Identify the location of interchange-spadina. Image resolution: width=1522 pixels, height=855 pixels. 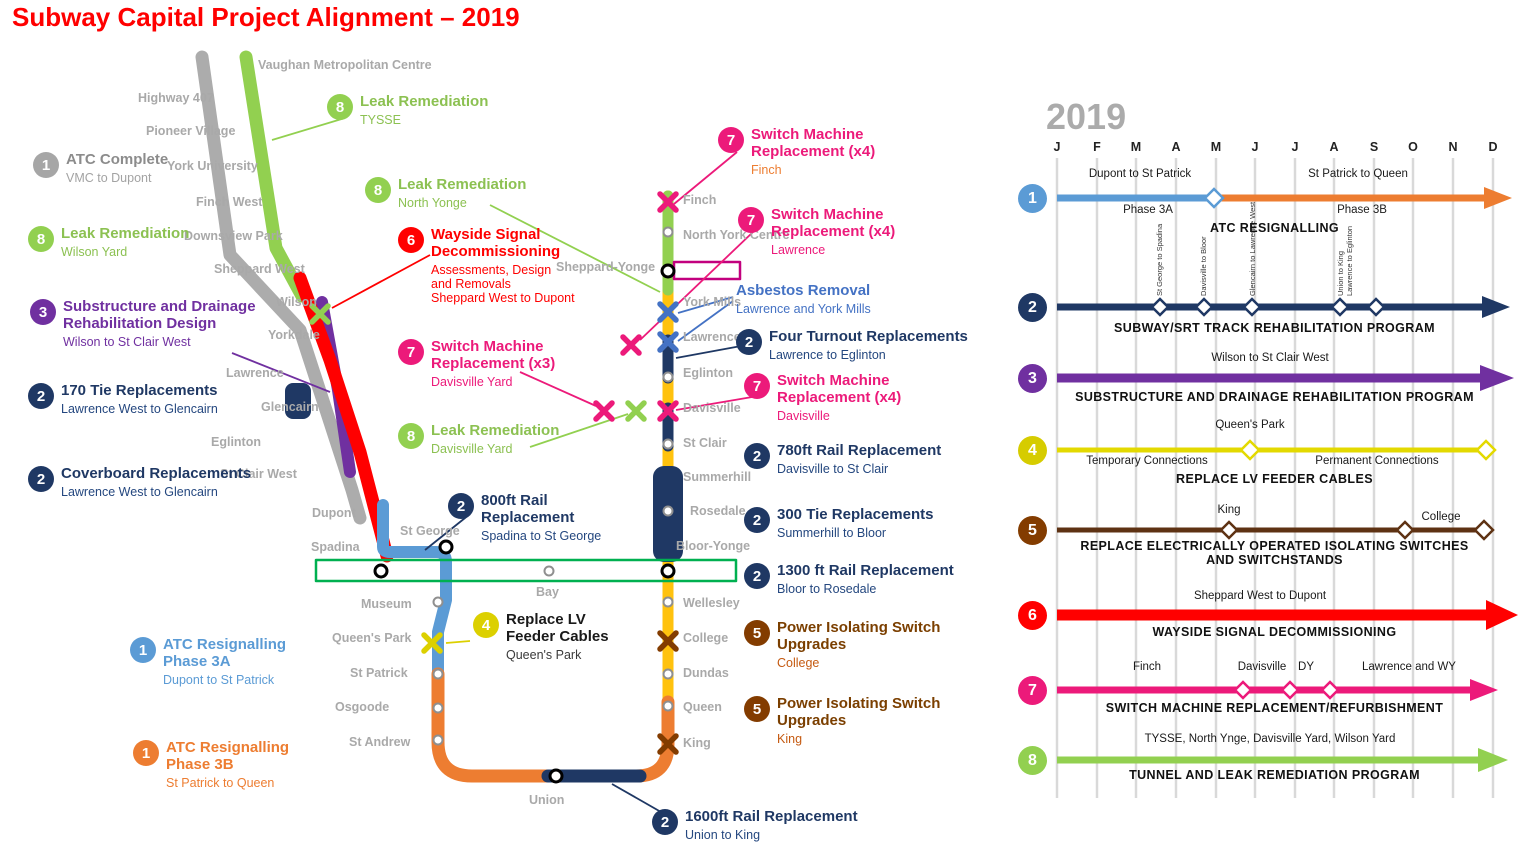
(381, 571).